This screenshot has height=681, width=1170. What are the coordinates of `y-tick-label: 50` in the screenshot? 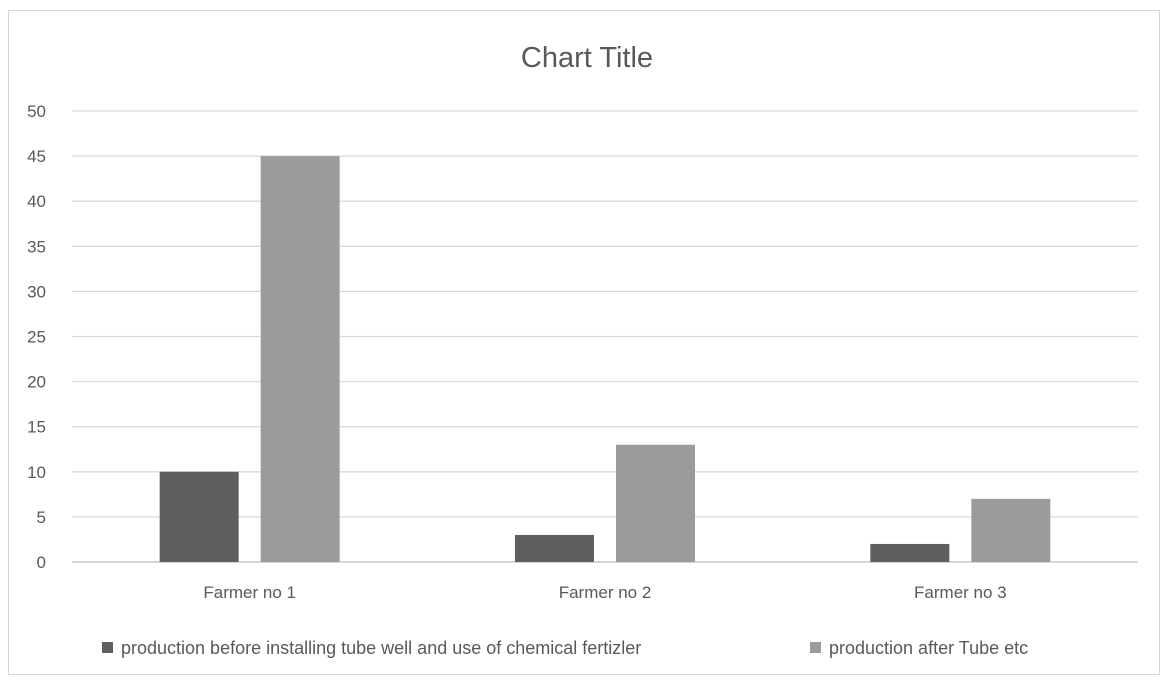 It's located at (36, 111).